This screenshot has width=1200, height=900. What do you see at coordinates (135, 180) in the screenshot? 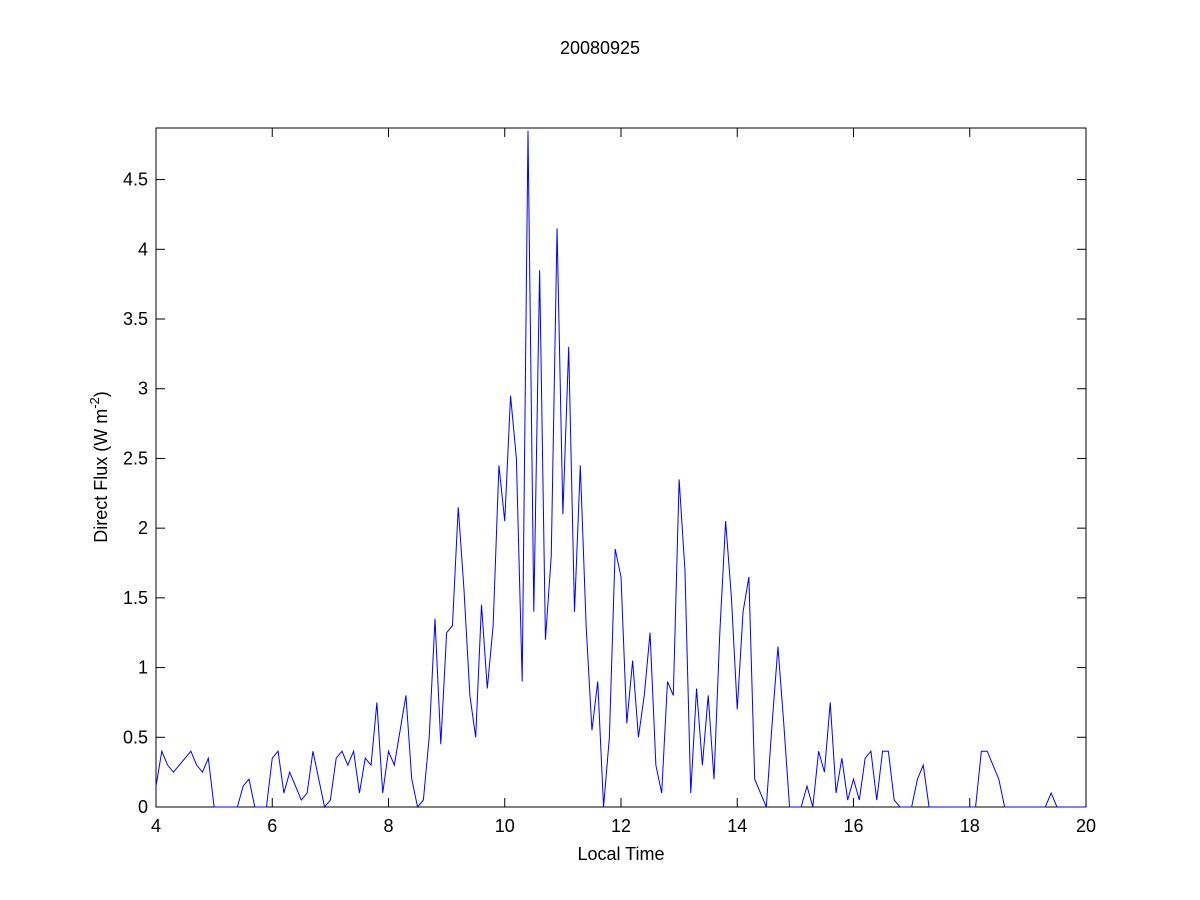
I see `y-tick-label: 4.5` at bounding box center [135, 180].